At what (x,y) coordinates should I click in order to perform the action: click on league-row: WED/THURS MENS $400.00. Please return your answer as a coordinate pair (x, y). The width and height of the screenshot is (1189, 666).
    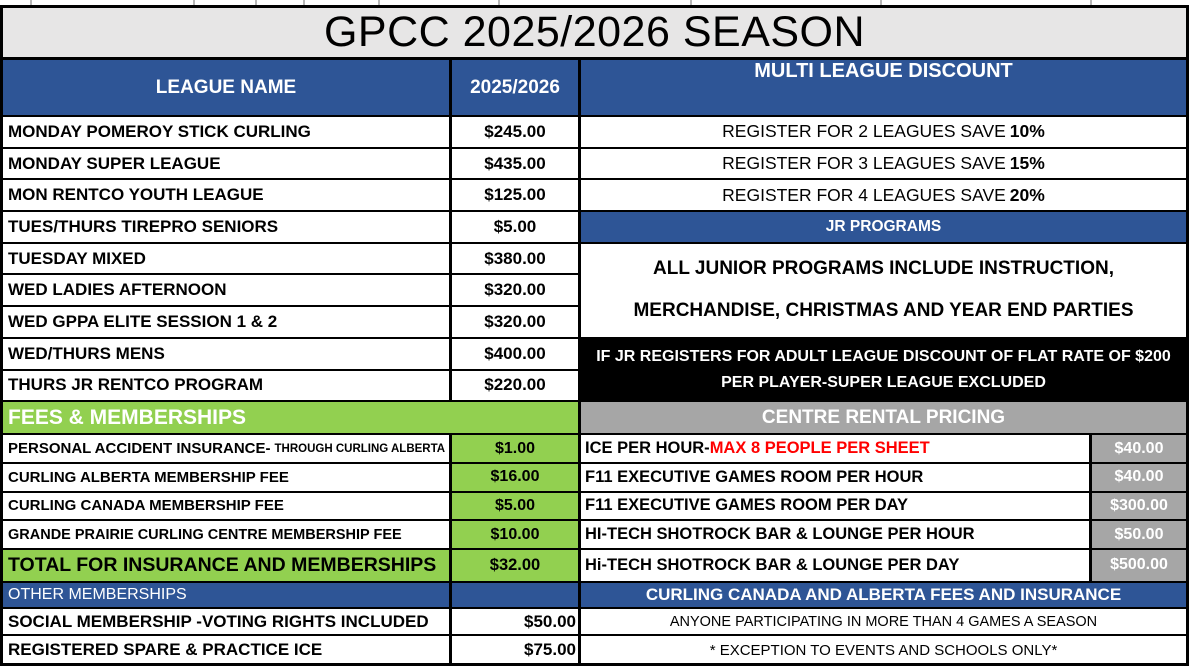
    Looking at the image, I should click on (290, 354).